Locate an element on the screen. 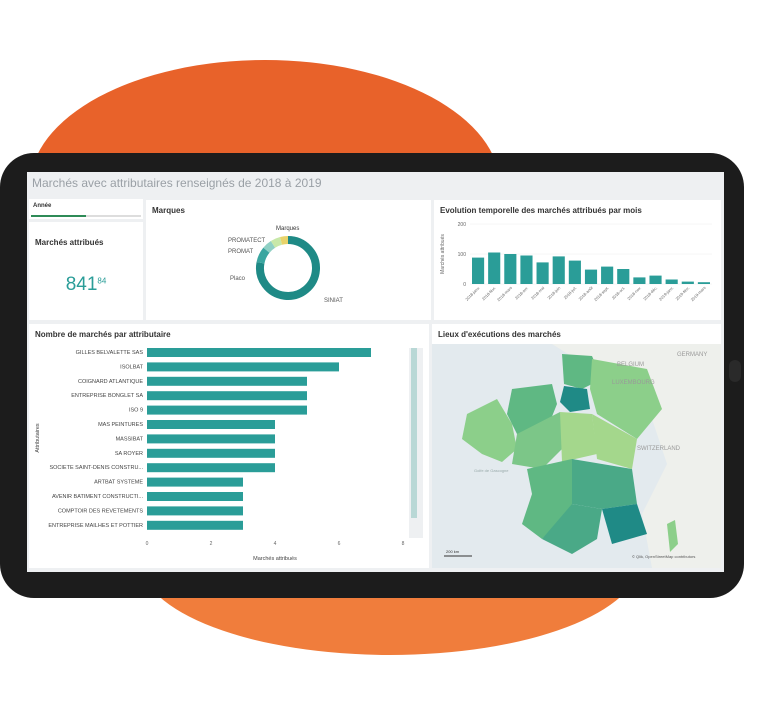 This screenshot has width=762, height=701. evolution-xtick: 2018-mai is located at coordinates (537, 292).